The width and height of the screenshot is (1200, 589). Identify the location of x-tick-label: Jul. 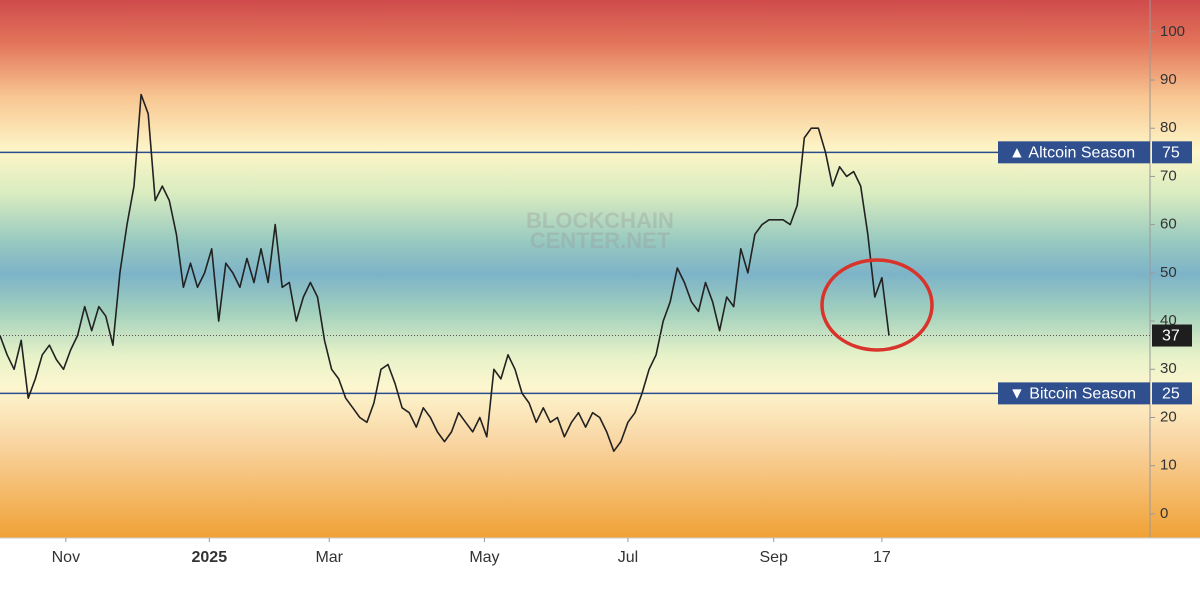
(628, 557).